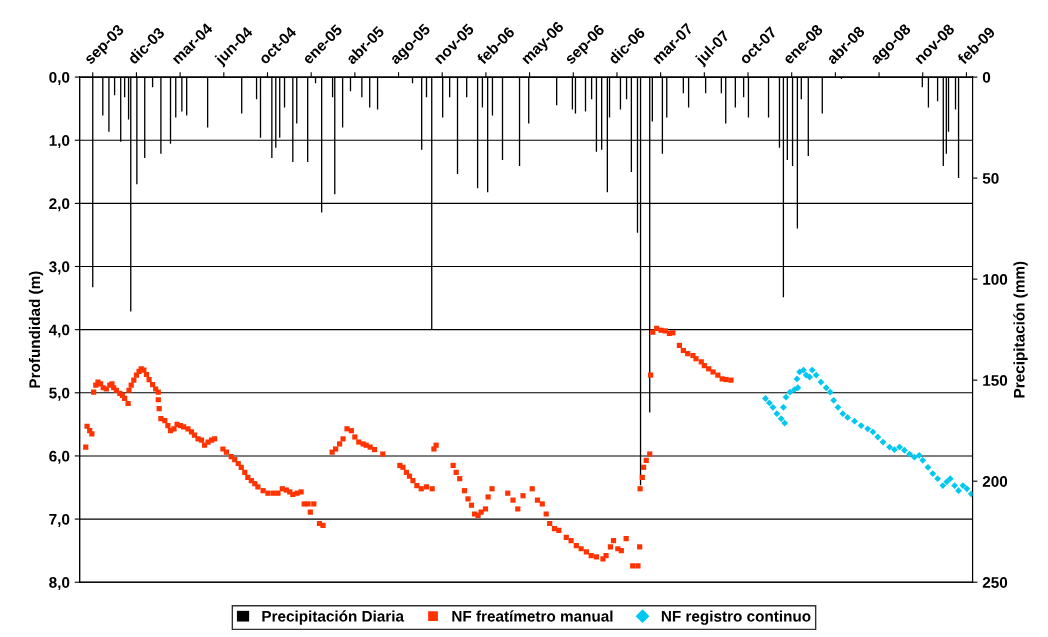  What do you see at coordinates (59, 205) in the screenshot?
I see `y-tick-label: 2,0` at bounding box center [59, 205].